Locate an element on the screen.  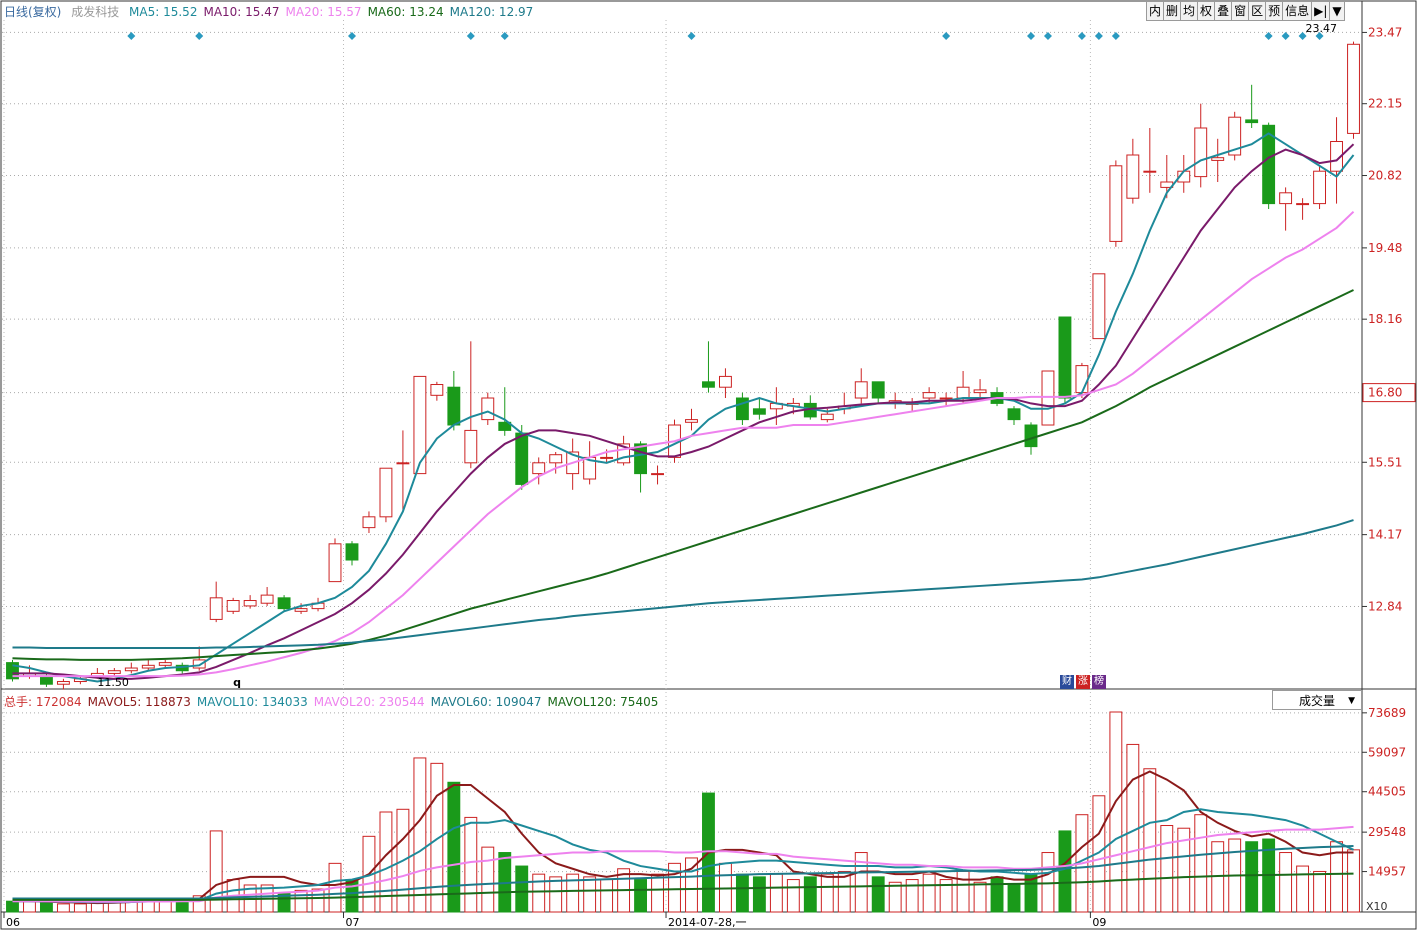
mavol-legend-item-2: MAVOL10: 134033 is located at coordinates (252, 702).